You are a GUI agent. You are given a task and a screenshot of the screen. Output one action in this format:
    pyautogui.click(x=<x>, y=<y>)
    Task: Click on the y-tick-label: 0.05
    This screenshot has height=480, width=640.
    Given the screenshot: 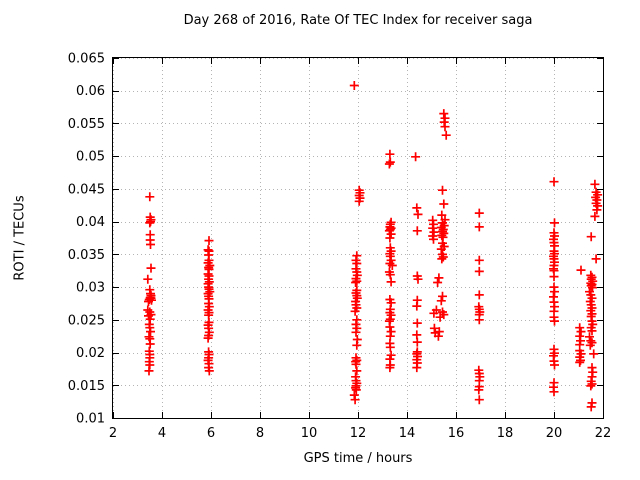 What is the action you would take?
    pyautogui.click(x=90, y=157)
    